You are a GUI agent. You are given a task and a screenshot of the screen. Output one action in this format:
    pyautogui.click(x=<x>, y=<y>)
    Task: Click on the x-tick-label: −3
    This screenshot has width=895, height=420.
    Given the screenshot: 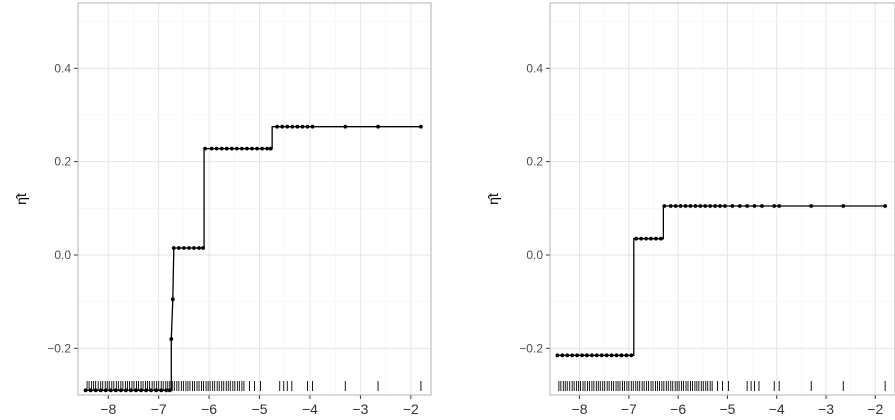 What is the action you would take?
    pyautogui.click(x=826, y=409)
    